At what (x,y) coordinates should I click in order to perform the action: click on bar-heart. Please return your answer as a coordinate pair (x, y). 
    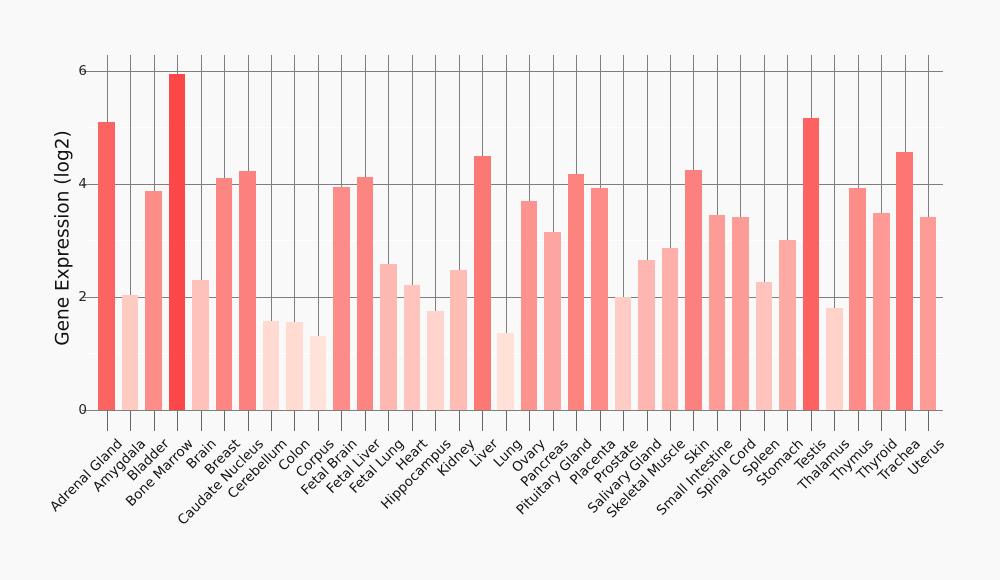
    Looking at the image, I should click on (412, 347).